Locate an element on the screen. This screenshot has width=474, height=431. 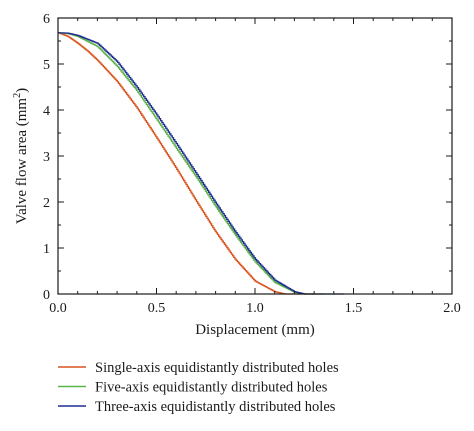
x-tick-label: 0.5 is located at coordinates (157, 308).